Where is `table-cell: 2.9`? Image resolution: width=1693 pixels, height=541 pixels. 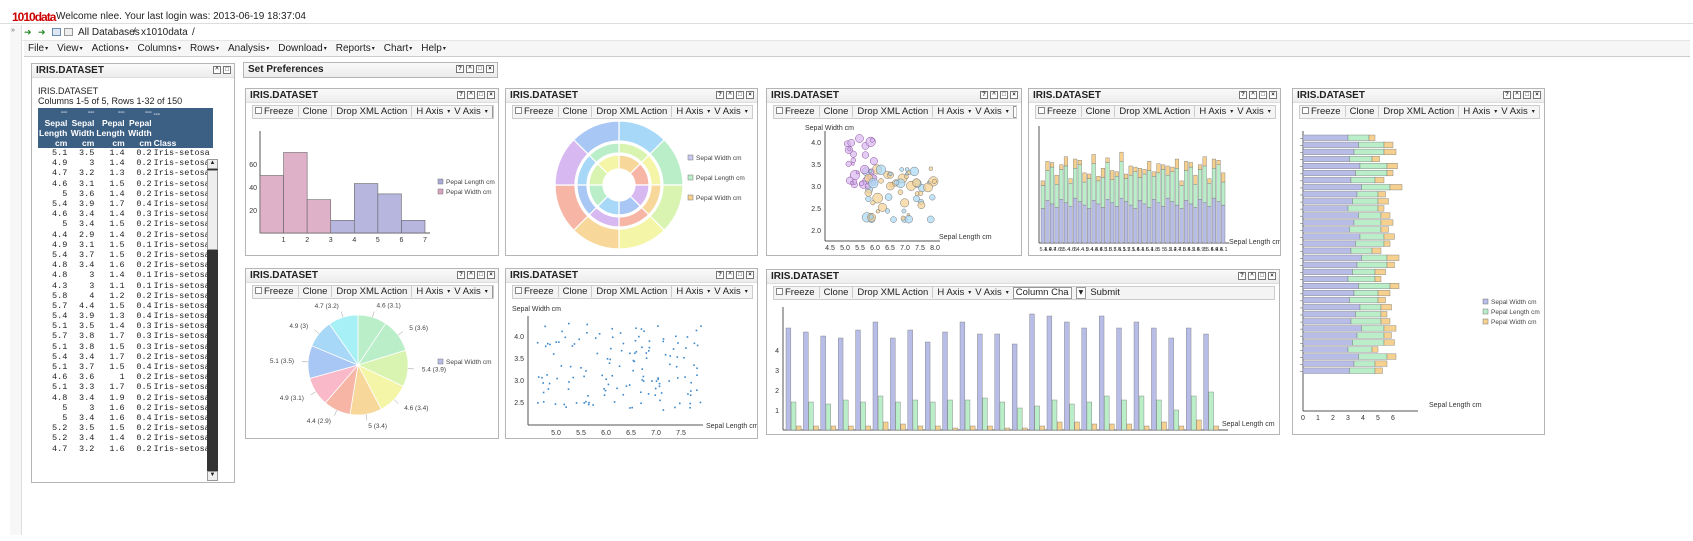
table-cell: 2.9 is located at coordinates (87, 234).